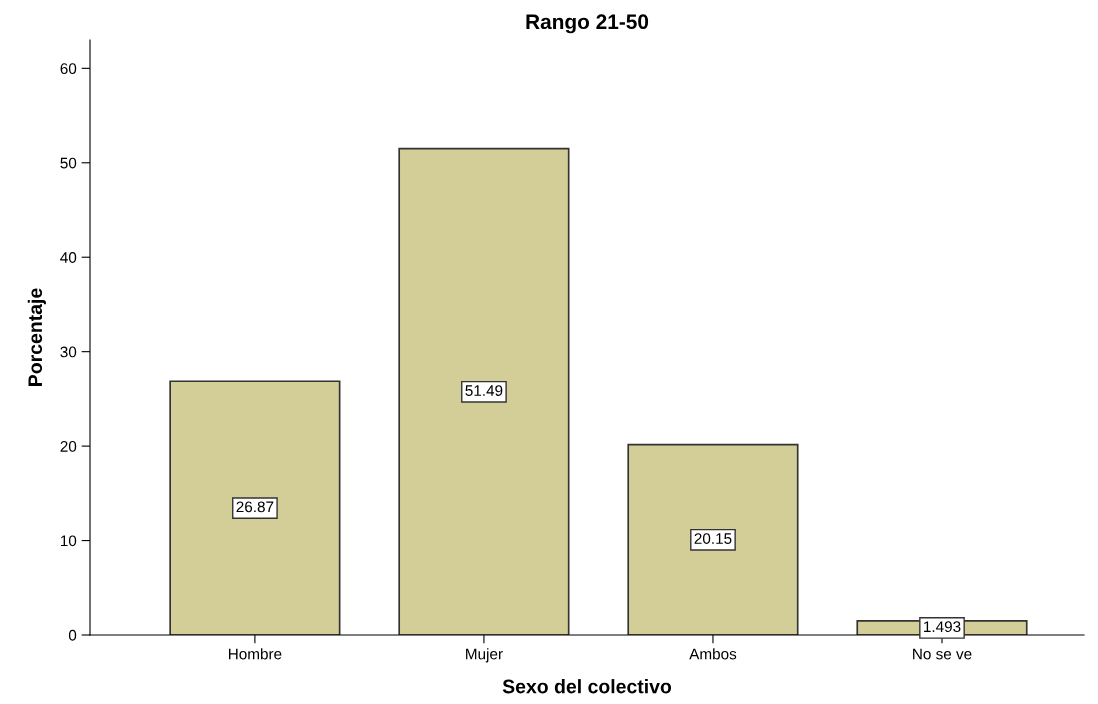  What do you see at coordinates (72, 635) in the screenshot?
I see `y-tick-label: 0` at bounding box center [72, 635].